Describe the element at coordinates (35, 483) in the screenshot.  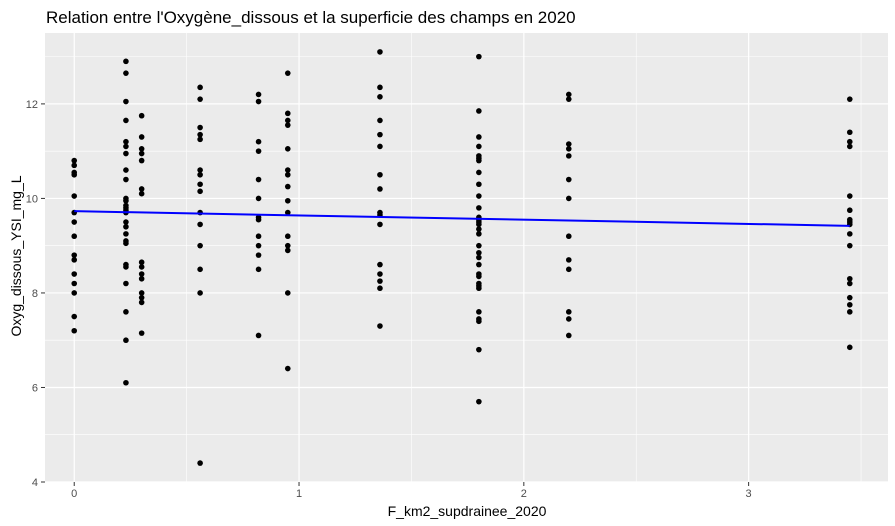
I see `y-tick-label: 4` at that location.